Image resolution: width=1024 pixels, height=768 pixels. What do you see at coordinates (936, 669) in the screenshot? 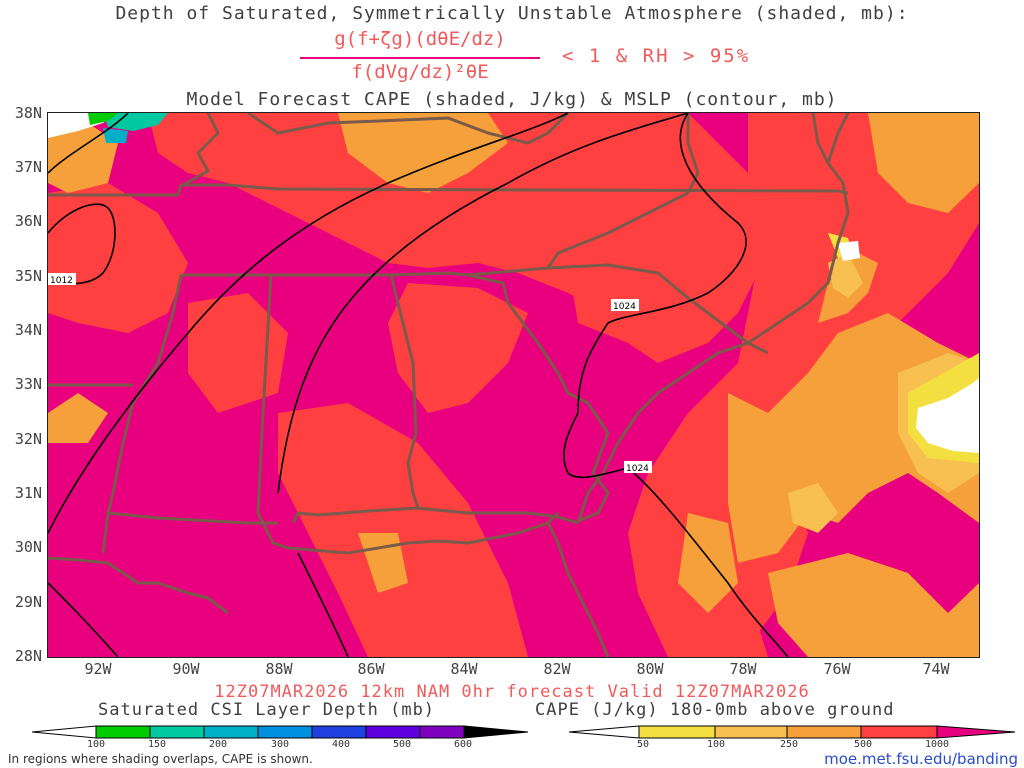
I see `lon-label-74w: 74W` at bounding box center [936, 669].